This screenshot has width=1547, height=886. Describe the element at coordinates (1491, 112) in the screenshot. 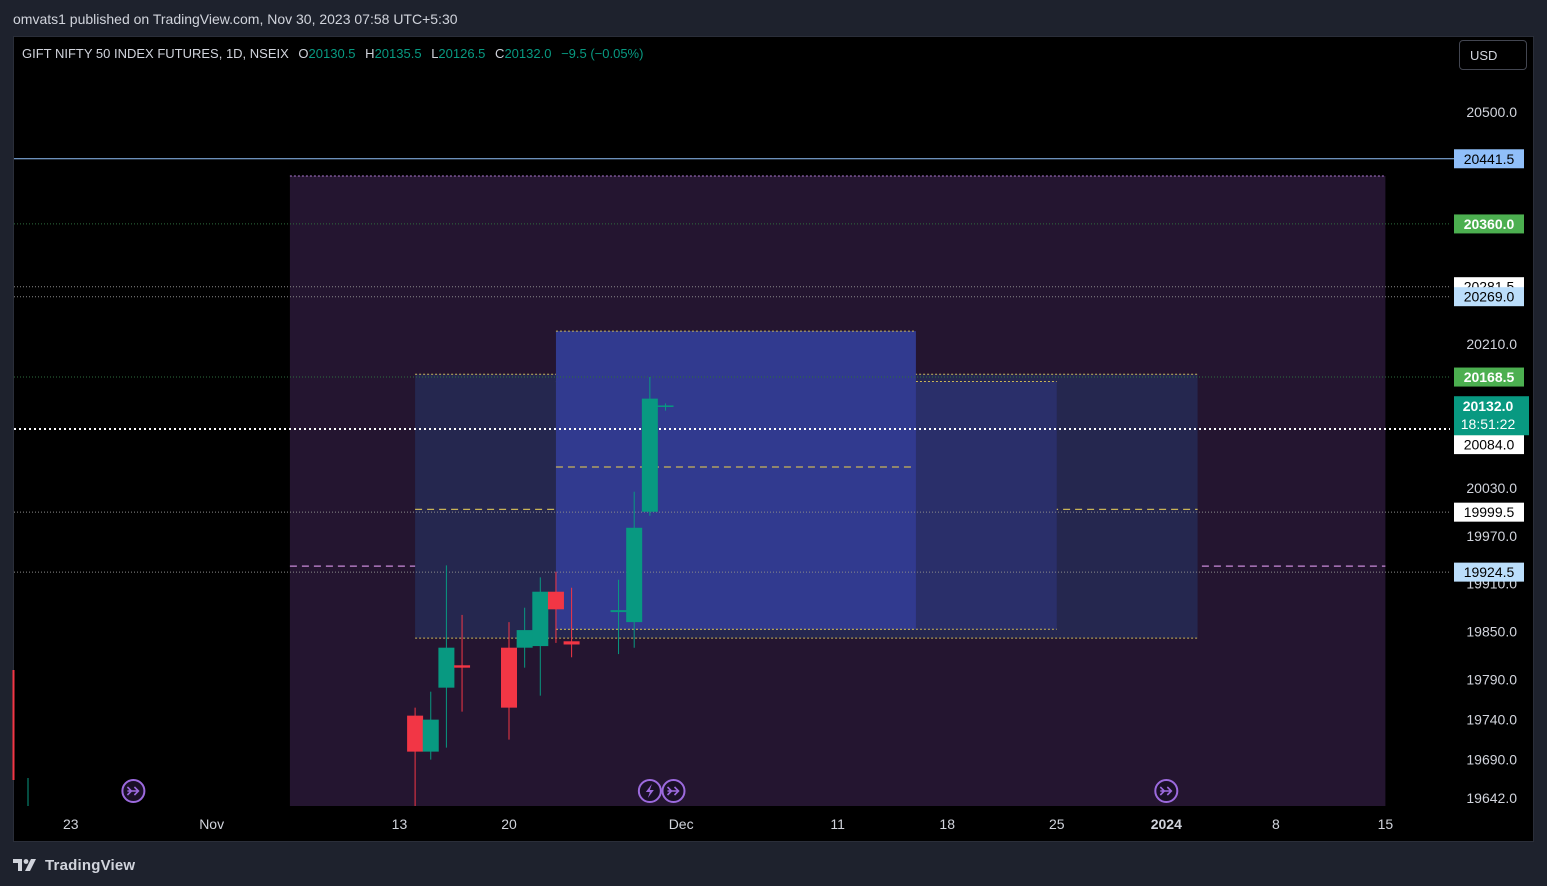

I see `y-tick-label-0: 20500.0` at that location.